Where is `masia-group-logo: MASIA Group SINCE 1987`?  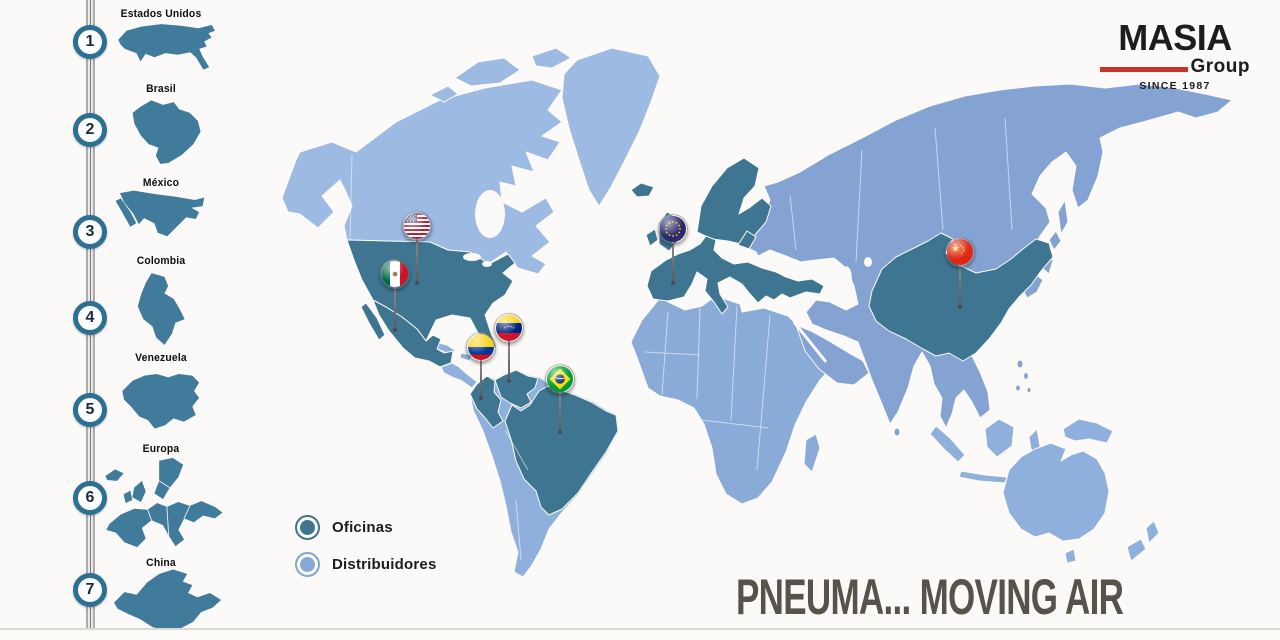
masia-group-logo: MASIA Group SINCE 1987 is located at coordinates (1175, 56).